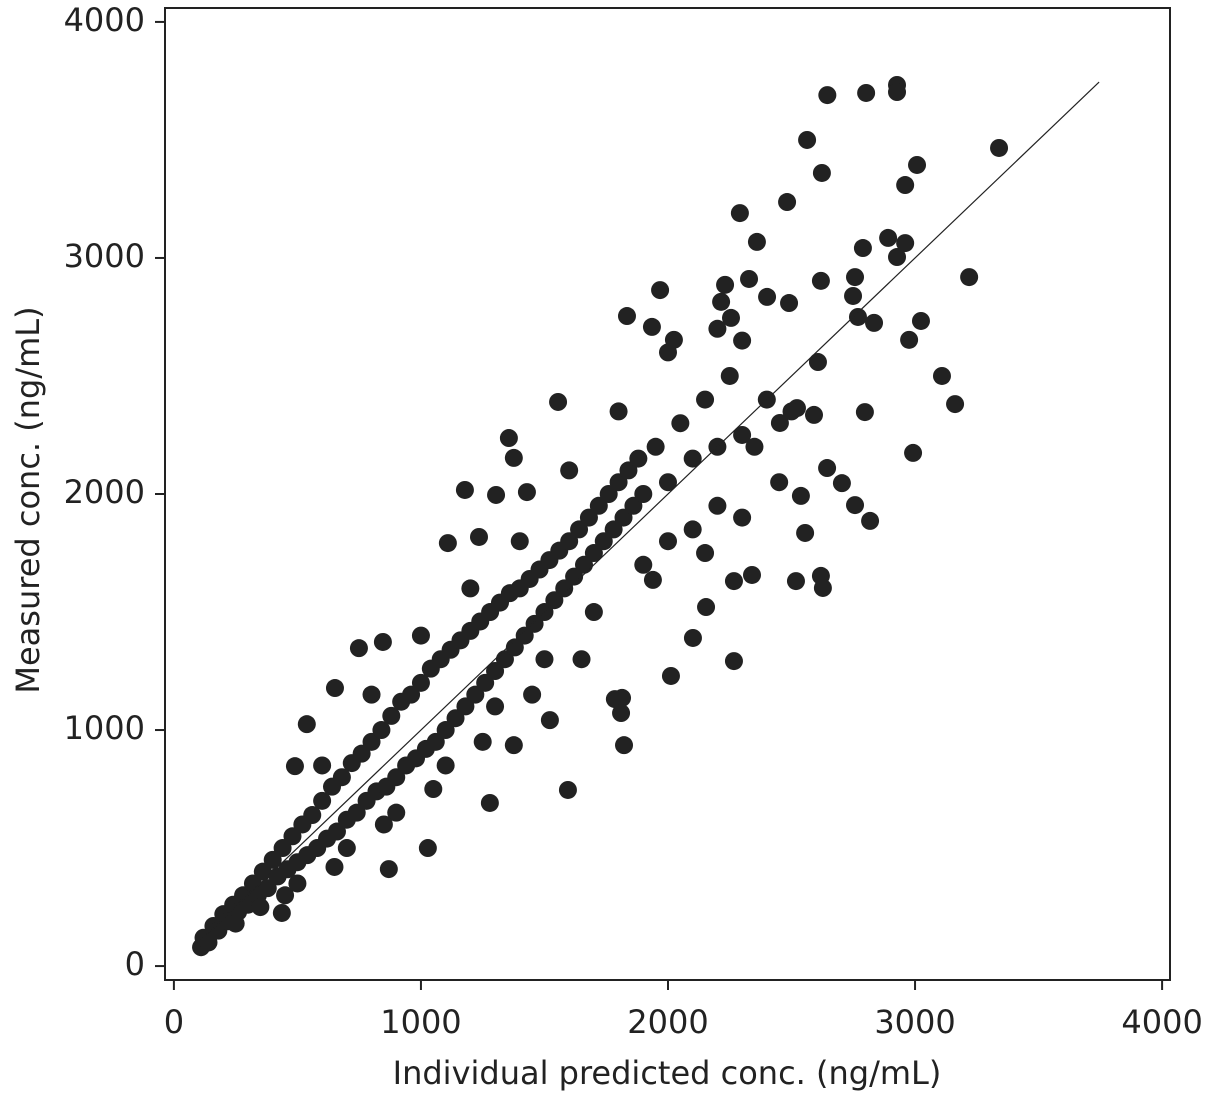 Image resolution: width=1208 pixels, height=1096 pixels. I want to click on y-tick-label: 0, so click(135, 964).